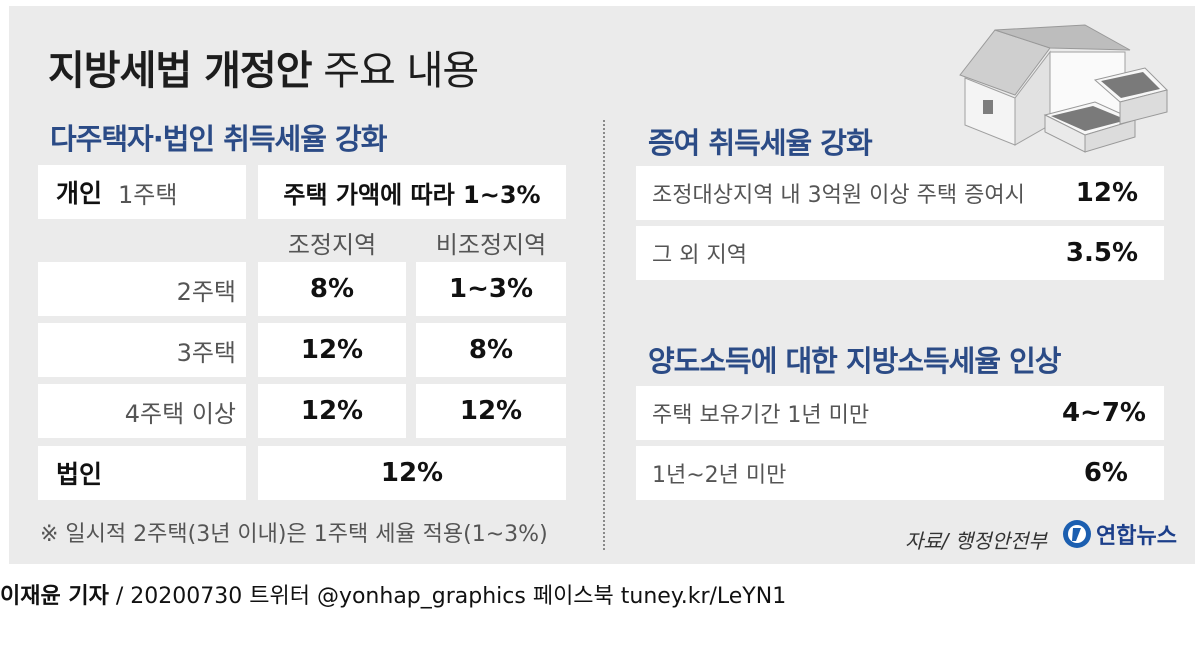  What do you see at coordinates (761, 415) in the screenshot?
I see `transfer-row-label: 주택 보유기간 1년 미만` at bounding box center [761, 415].